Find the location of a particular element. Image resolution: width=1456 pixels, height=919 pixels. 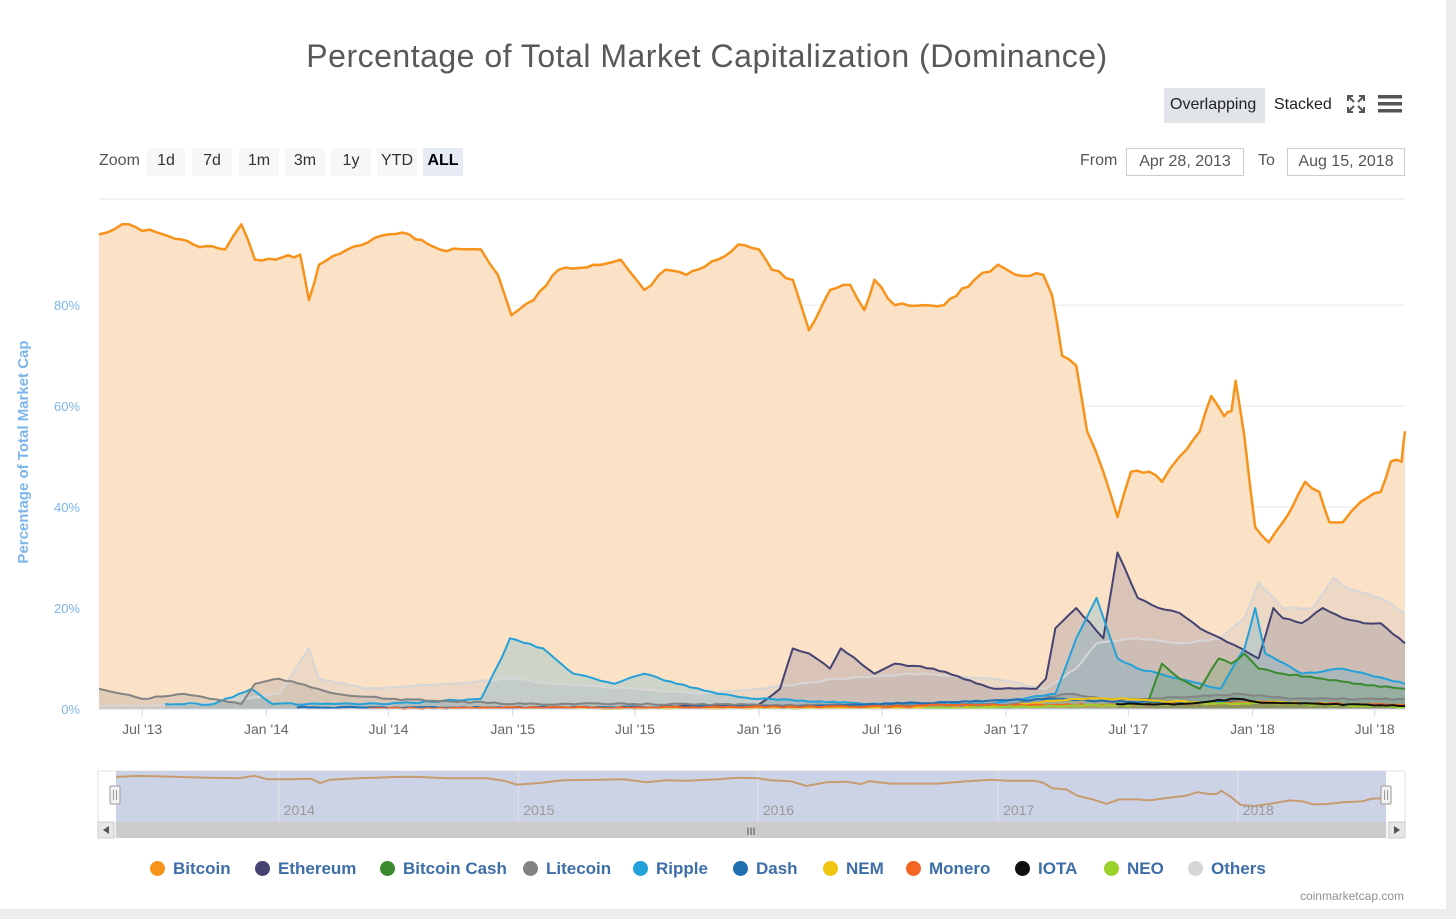

legend-item-others: Others is located at coordinates (1227, 869).